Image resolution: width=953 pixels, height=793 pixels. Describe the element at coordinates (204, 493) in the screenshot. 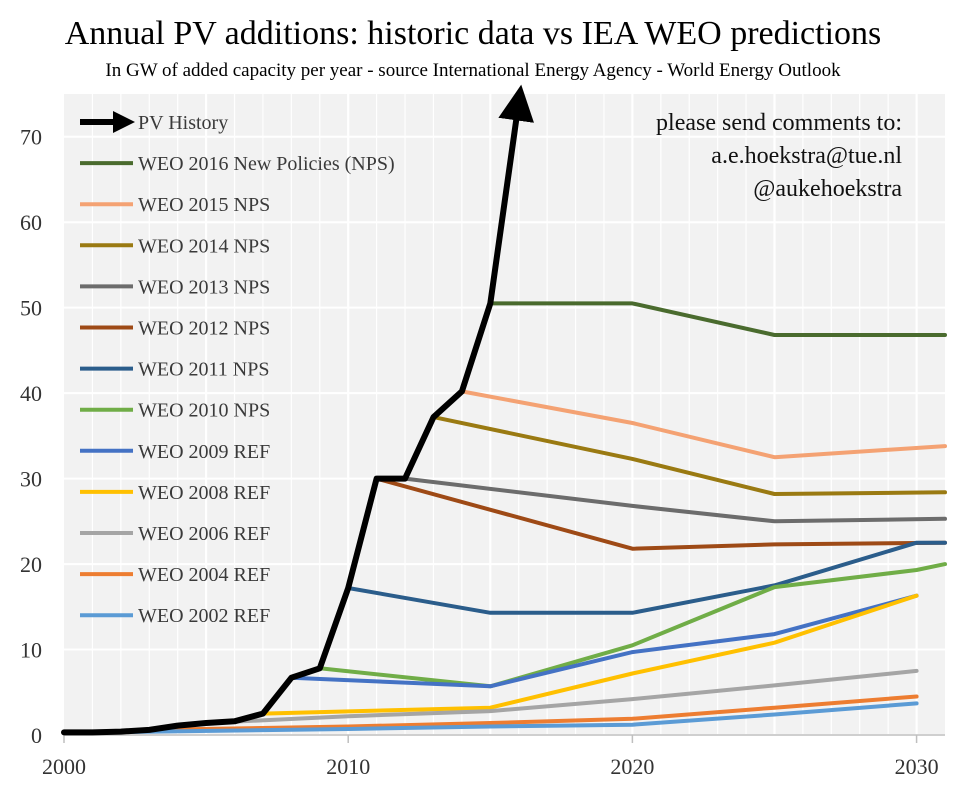

I see `legend-label: WEO 2008 REF` at that location.